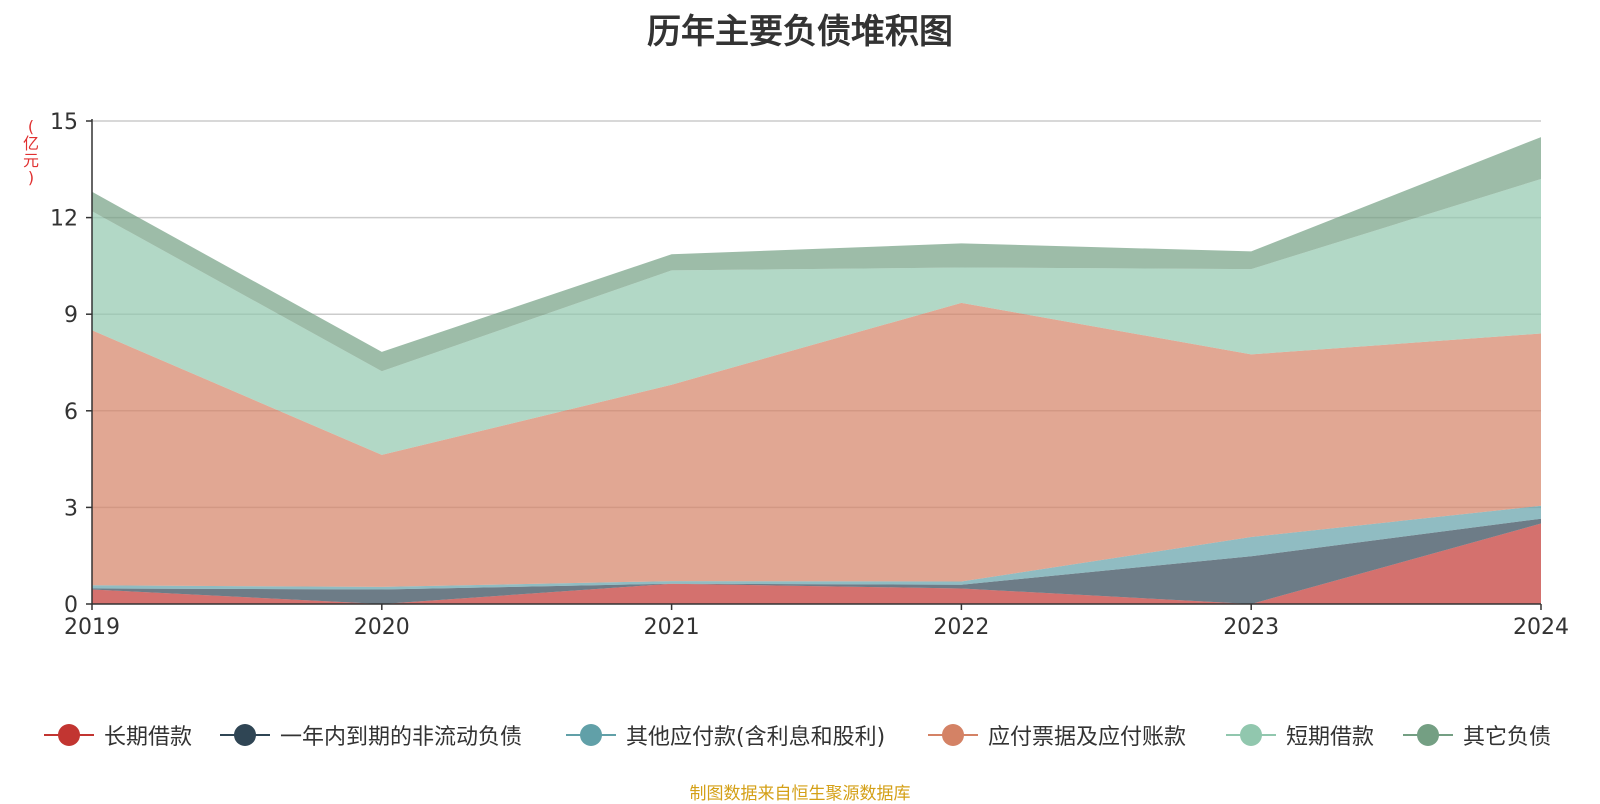  I want to click on y-tick-label: 6, so click(71, 412).